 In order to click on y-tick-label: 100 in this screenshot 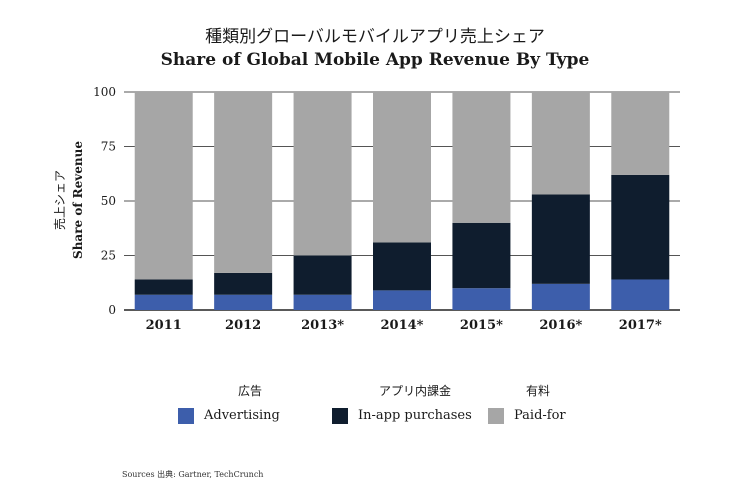, I will do `click(104, 92)`.